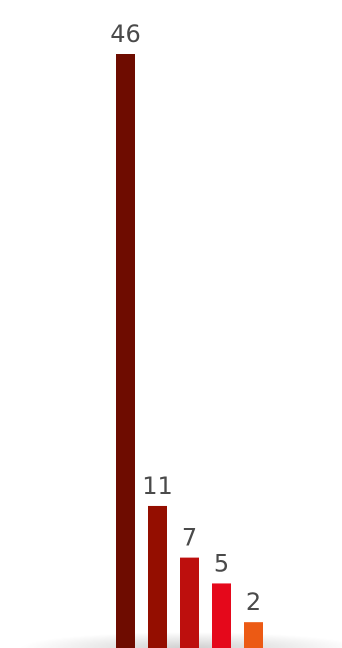  I want to click on bar-value-label-1: 46, so click(125, 34).